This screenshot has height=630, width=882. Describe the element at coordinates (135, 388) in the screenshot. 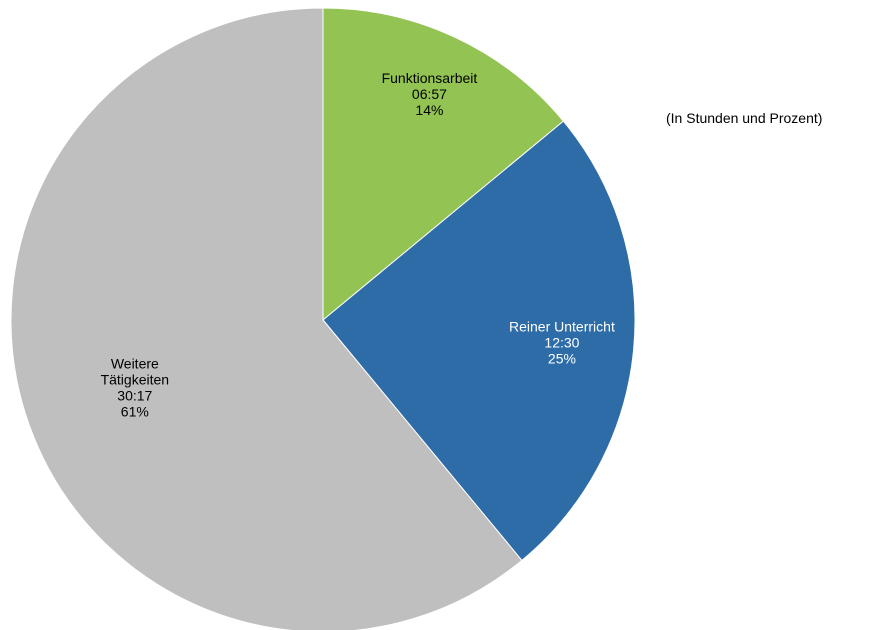

I see `pie-label-2: Weitere Tätigkeiten 30:17 61%` at that location.